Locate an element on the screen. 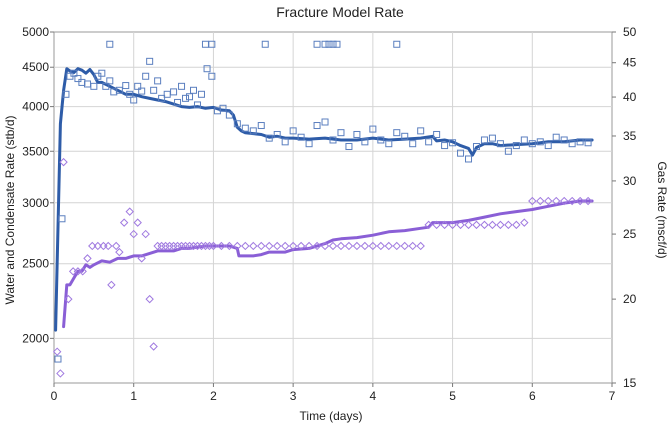 The height and width of the screenshot is (428, 669). y2-tick-label: 50 is located at coordinates (630, 32).